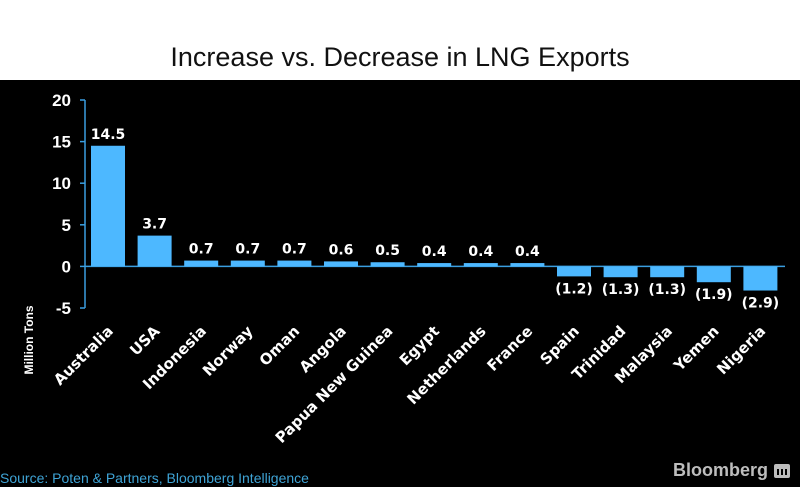  Describe the element at coordinates (741, 350) in the screenshot. I see `category-label: Nigeria` at that location.